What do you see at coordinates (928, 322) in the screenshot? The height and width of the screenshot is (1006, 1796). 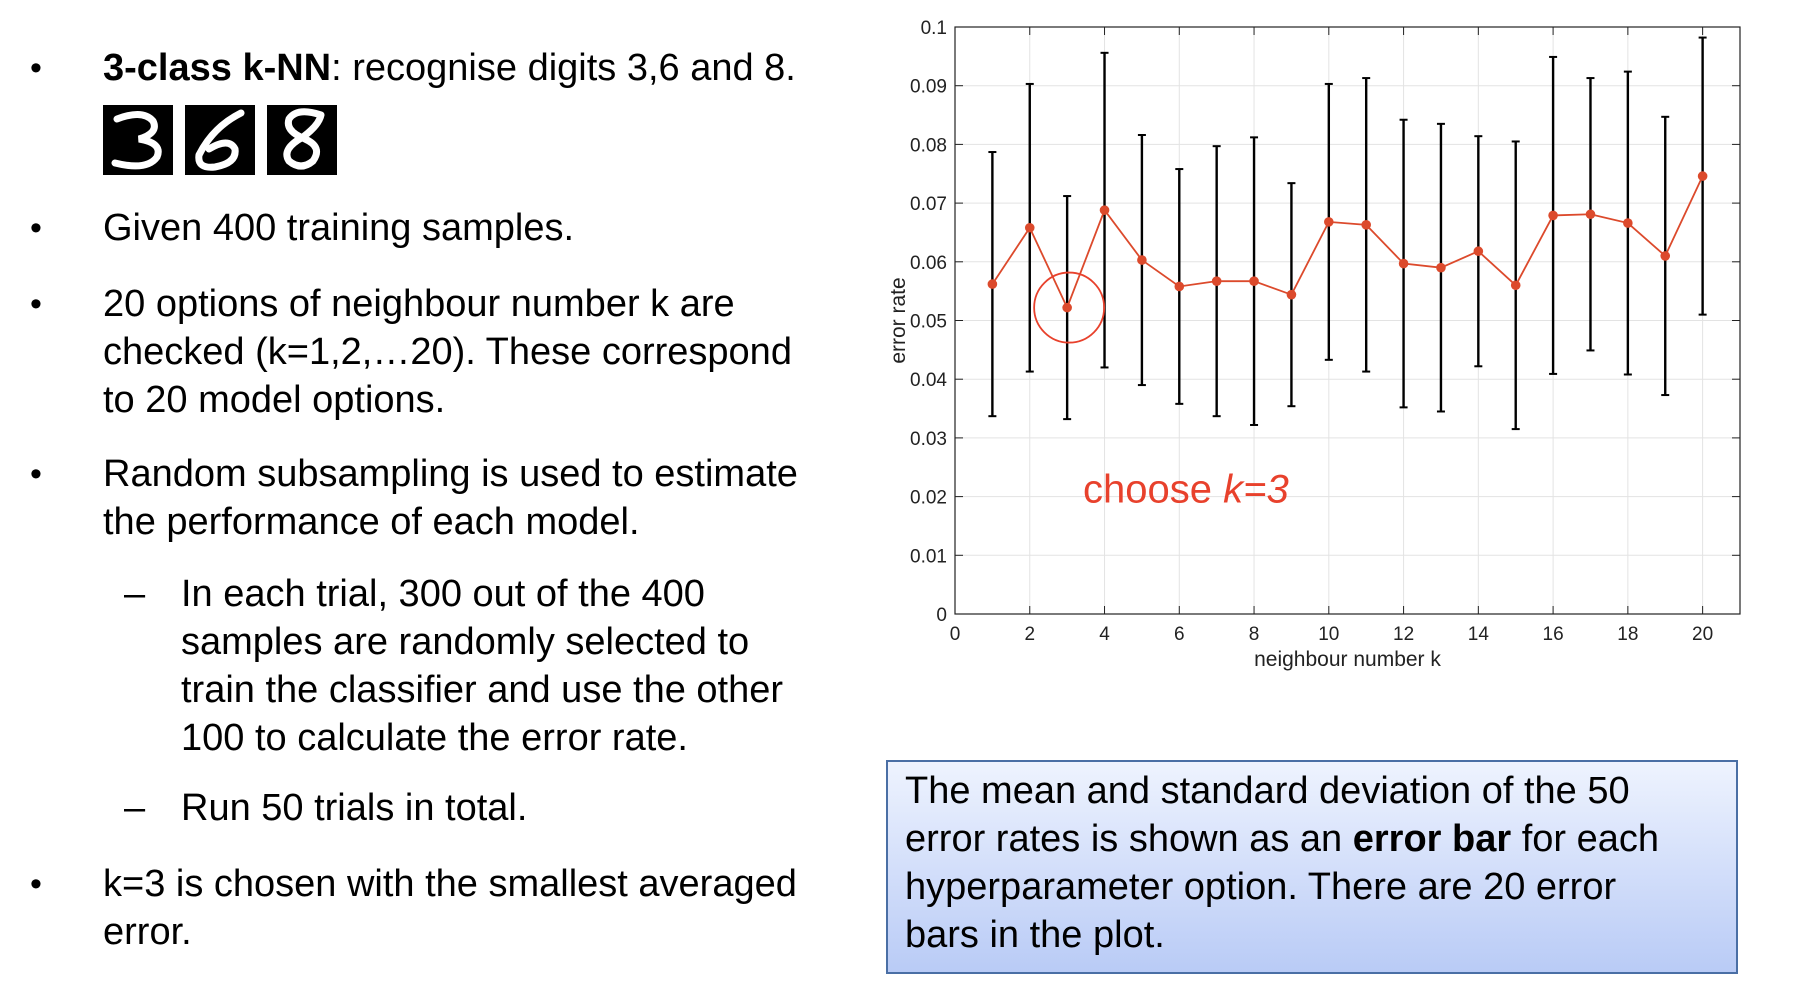 I see `y-tick-label: 0.05` at bounding box center [928, 322].